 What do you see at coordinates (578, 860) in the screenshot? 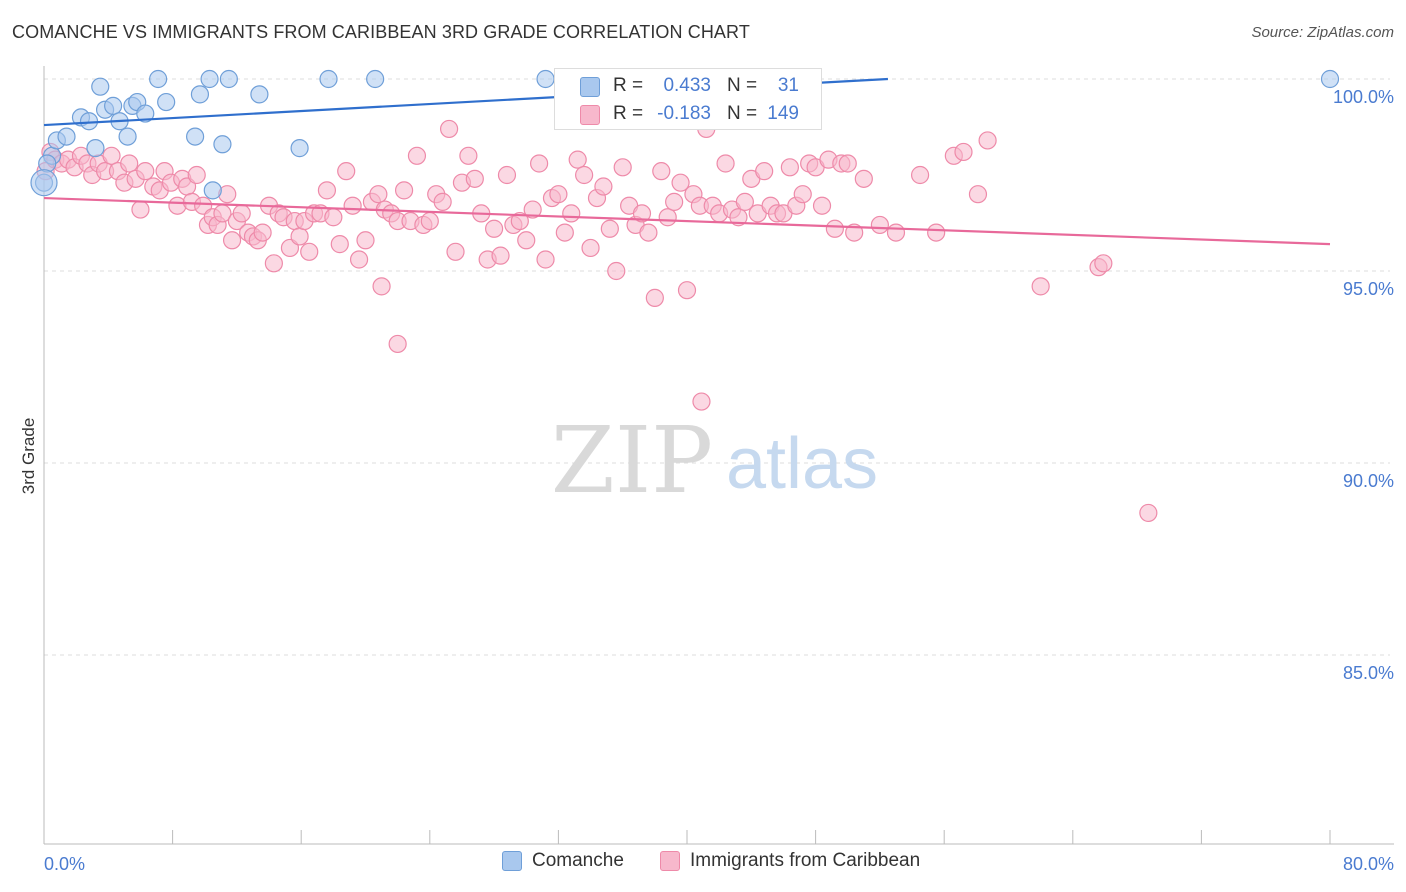
I see `legend-label-comanche: Comanche` at bounding box center [578, 860].